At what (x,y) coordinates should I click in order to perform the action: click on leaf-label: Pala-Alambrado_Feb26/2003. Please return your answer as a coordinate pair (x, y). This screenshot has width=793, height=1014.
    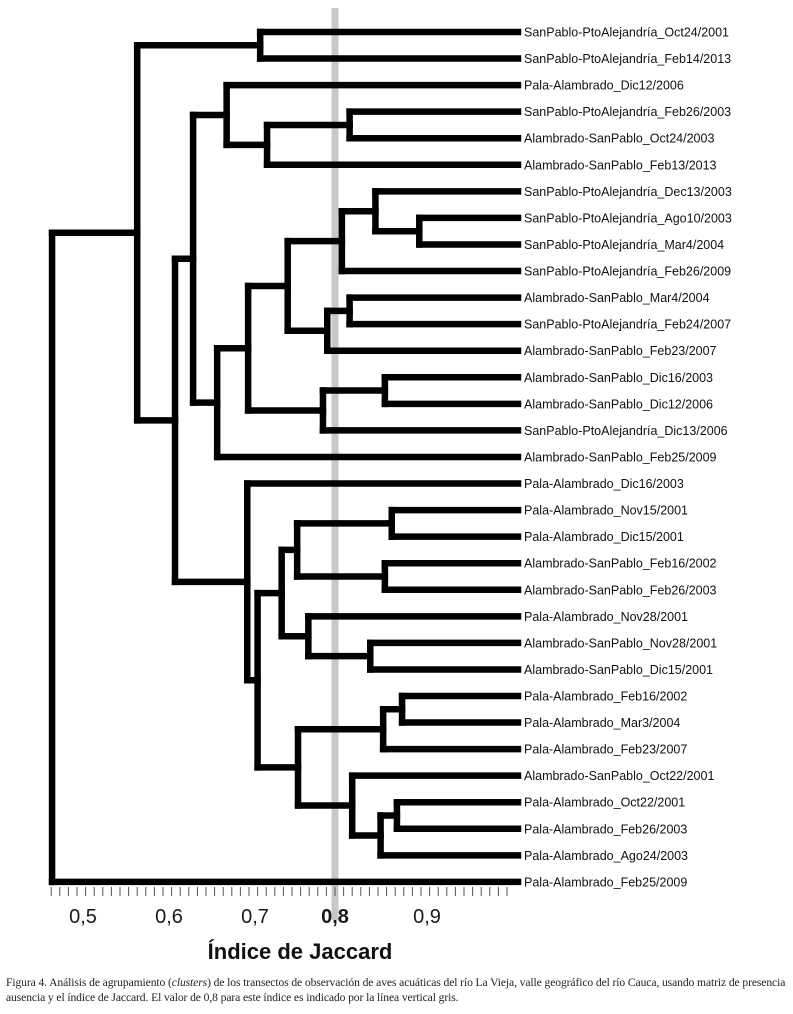
    Looking at the image, I should click on (605, 829).